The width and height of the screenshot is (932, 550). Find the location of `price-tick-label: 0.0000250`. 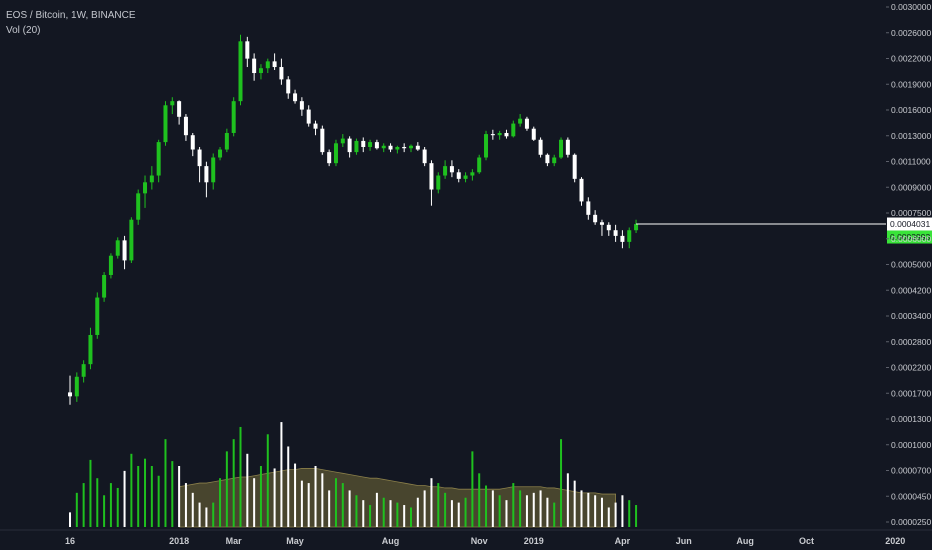

price-tick-label: 0.0000250 is located at coordinates (911, 522).